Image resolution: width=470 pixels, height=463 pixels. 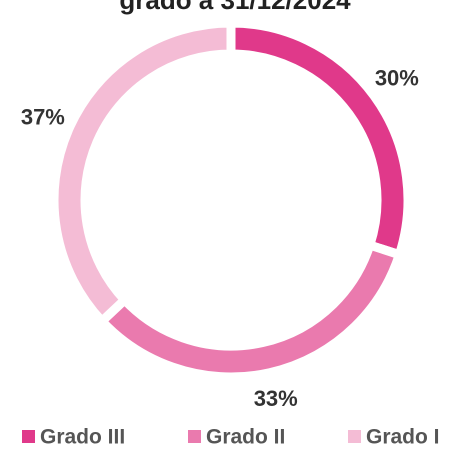 What do you see at coordinates (82, 437) in the screenshot?
I see `legend-label: Grado III` at bounding box center [82, 437].